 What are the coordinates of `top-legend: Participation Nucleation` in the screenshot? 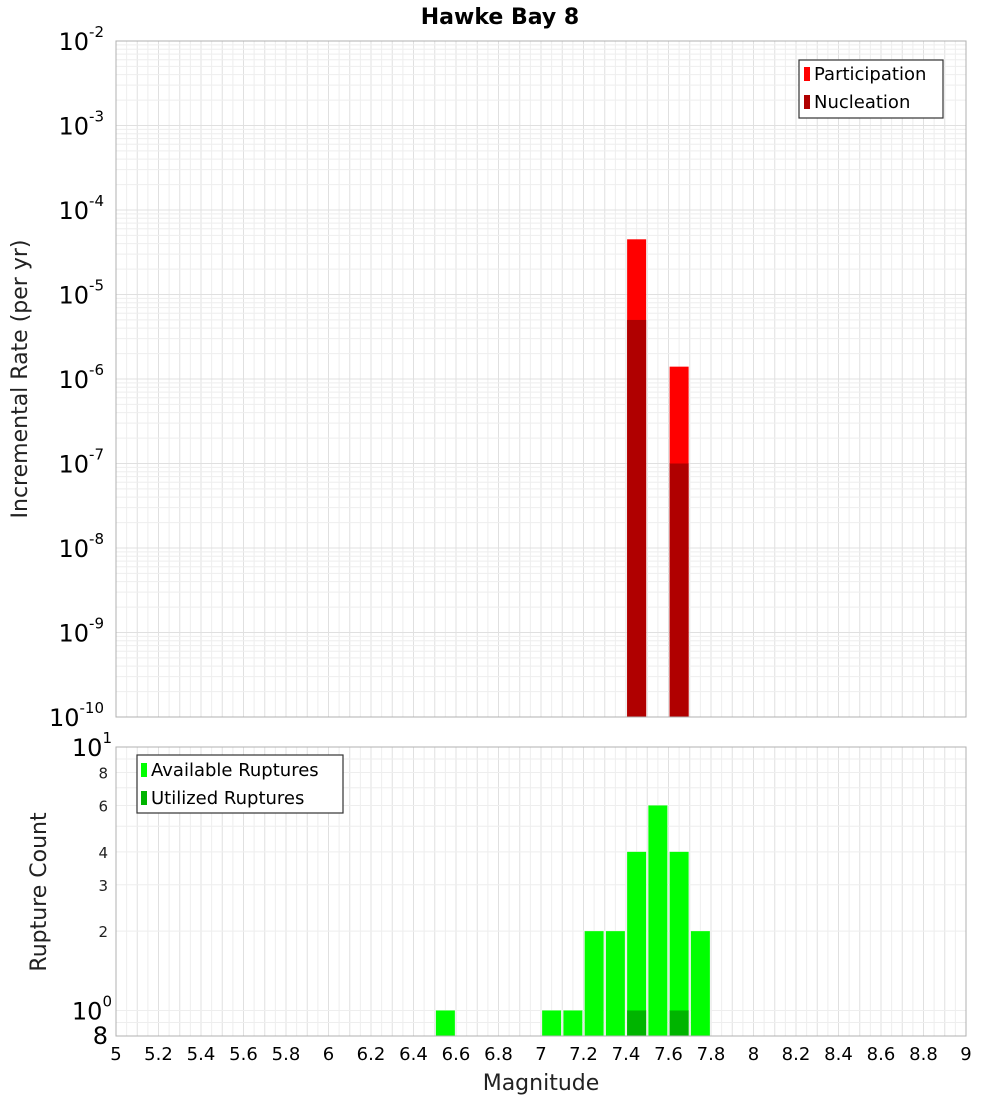 It's located at (871, 89).